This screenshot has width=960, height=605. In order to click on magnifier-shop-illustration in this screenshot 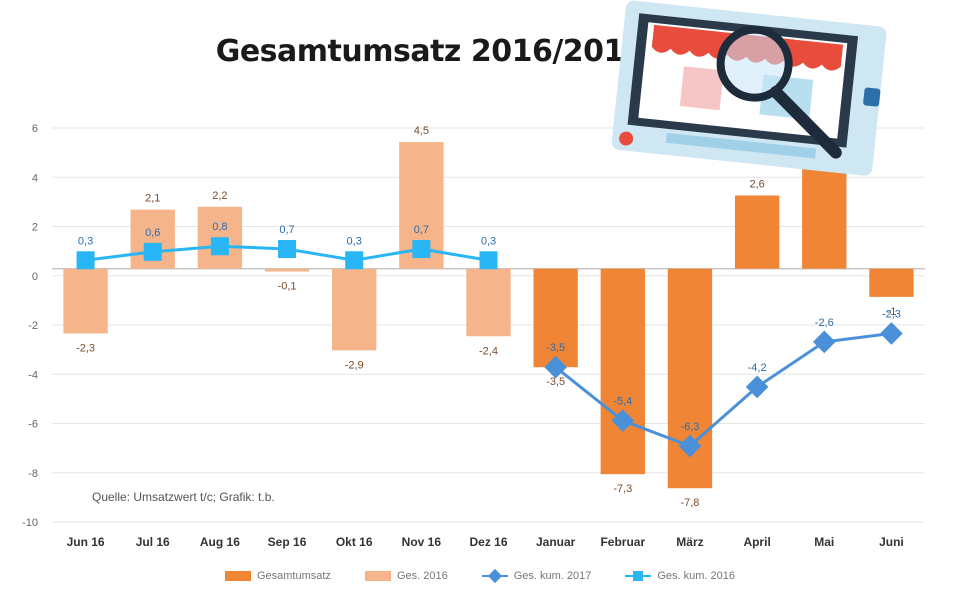, I will do `click(749, 88)`.